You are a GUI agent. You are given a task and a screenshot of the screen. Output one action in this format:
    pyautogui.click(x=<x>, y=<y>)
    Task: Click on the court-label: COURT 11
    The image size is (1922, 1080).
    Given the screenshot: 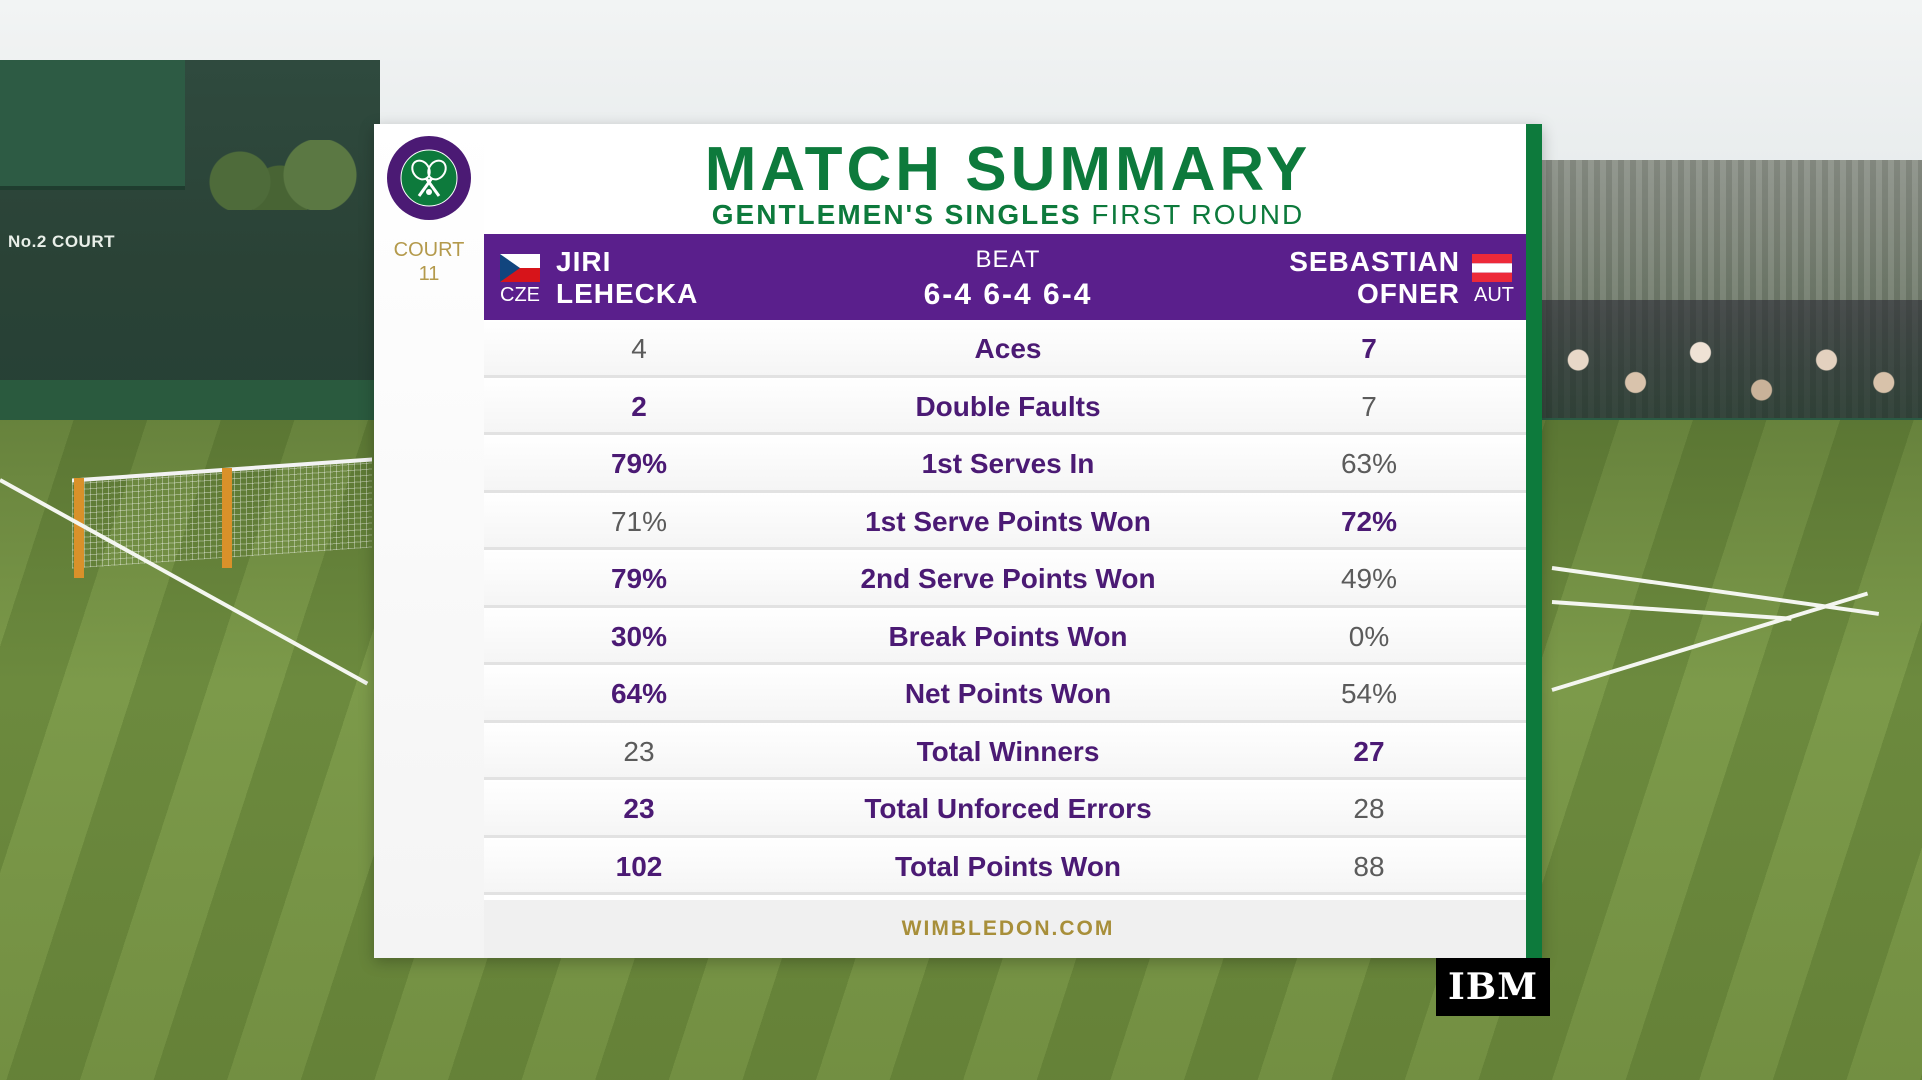 What is the action you would take?
    pyautogui.click(x=429, y=262)
    